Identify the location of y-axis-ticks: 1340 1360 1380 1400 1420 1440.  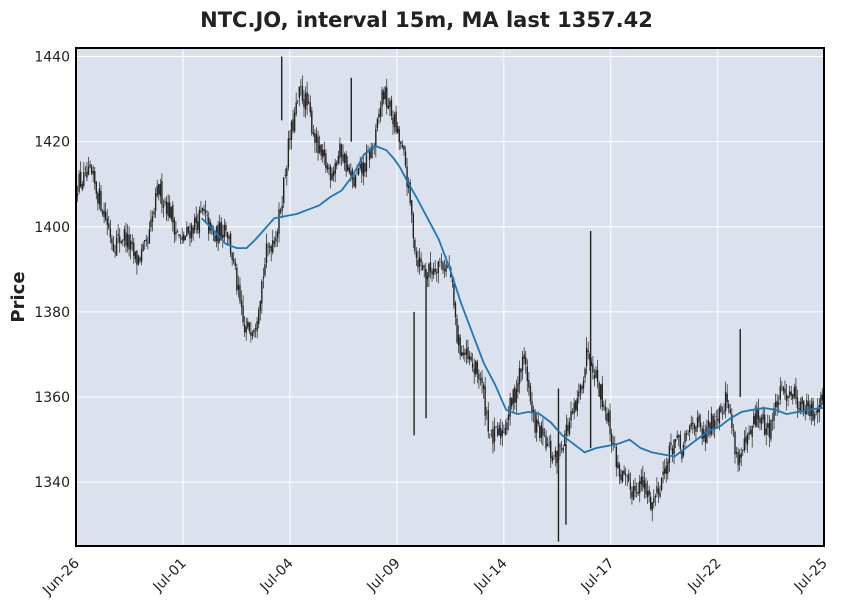
(52, 271).